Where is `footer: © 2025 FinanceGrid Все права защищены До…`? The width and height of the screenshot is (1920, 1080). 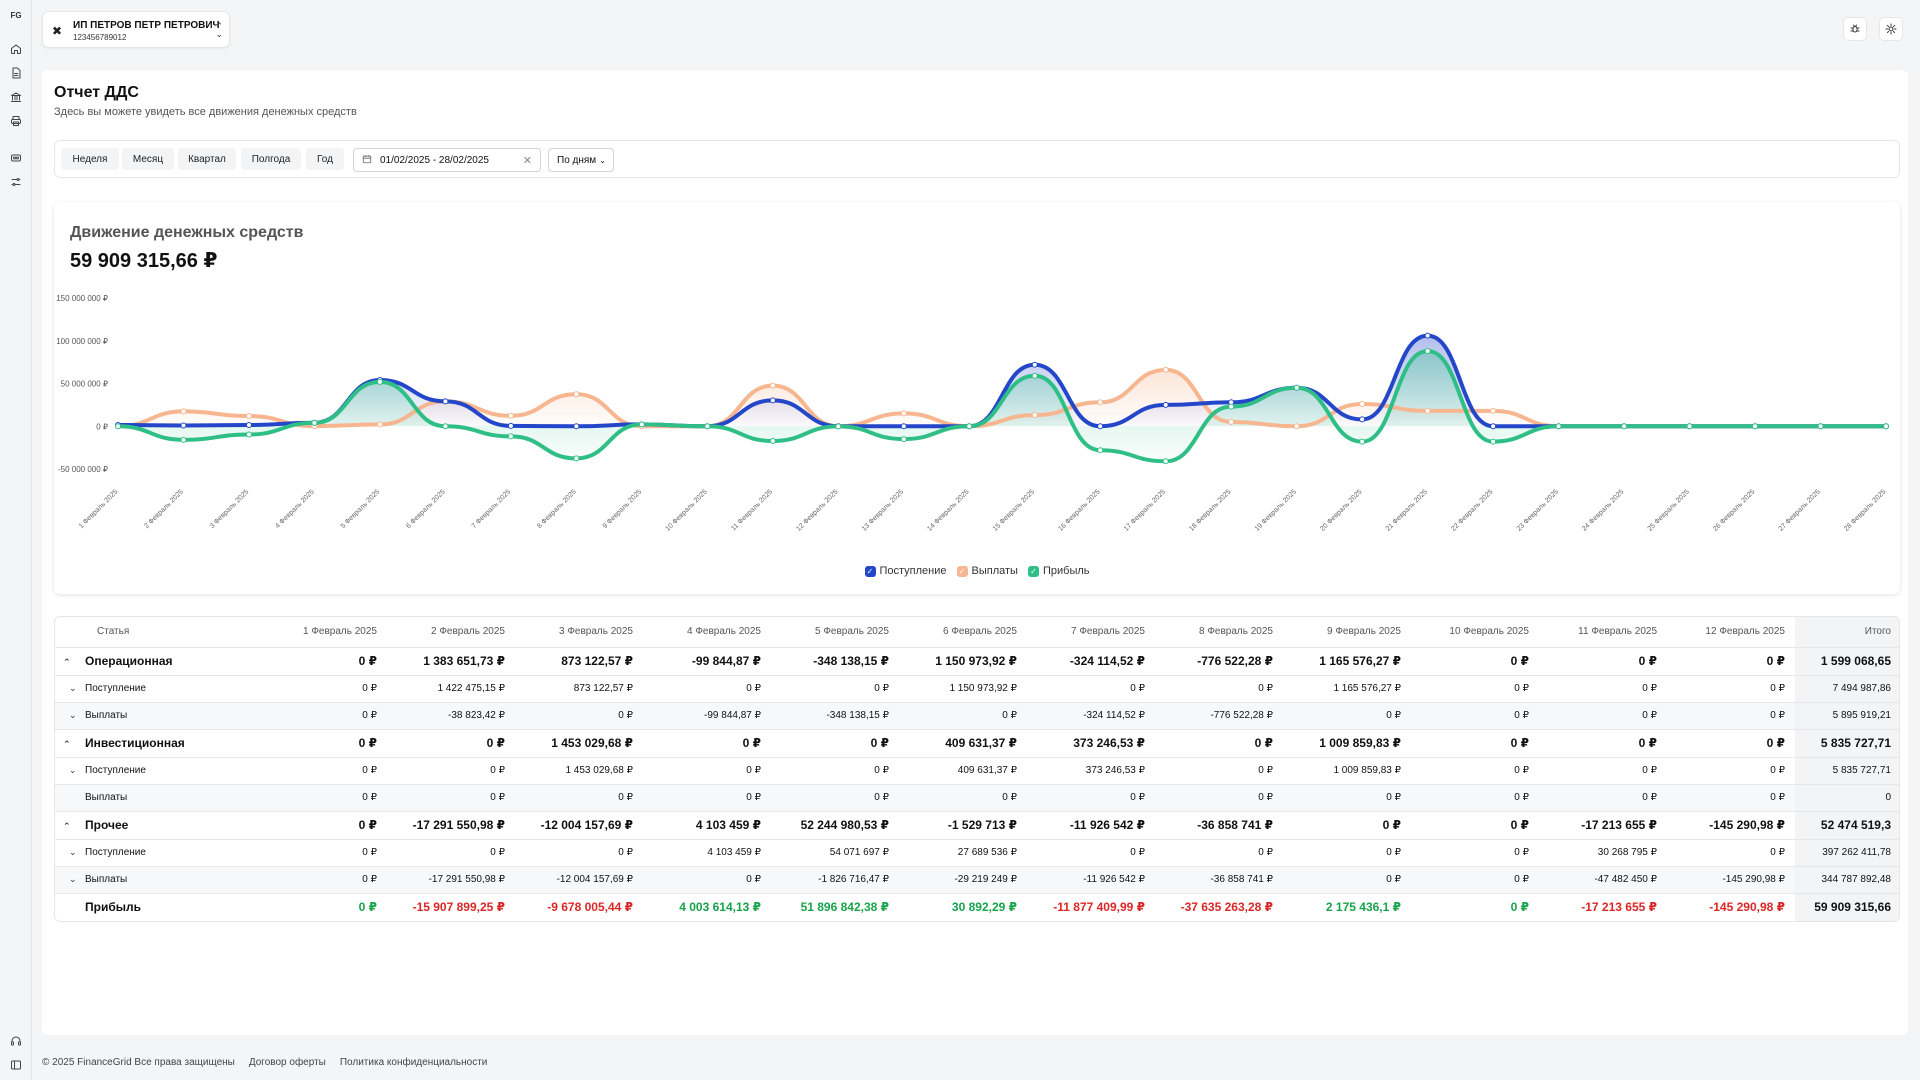 footer: © 2025 FinanceGrid Все права защищены До… is located at coordinates (264, 1062).